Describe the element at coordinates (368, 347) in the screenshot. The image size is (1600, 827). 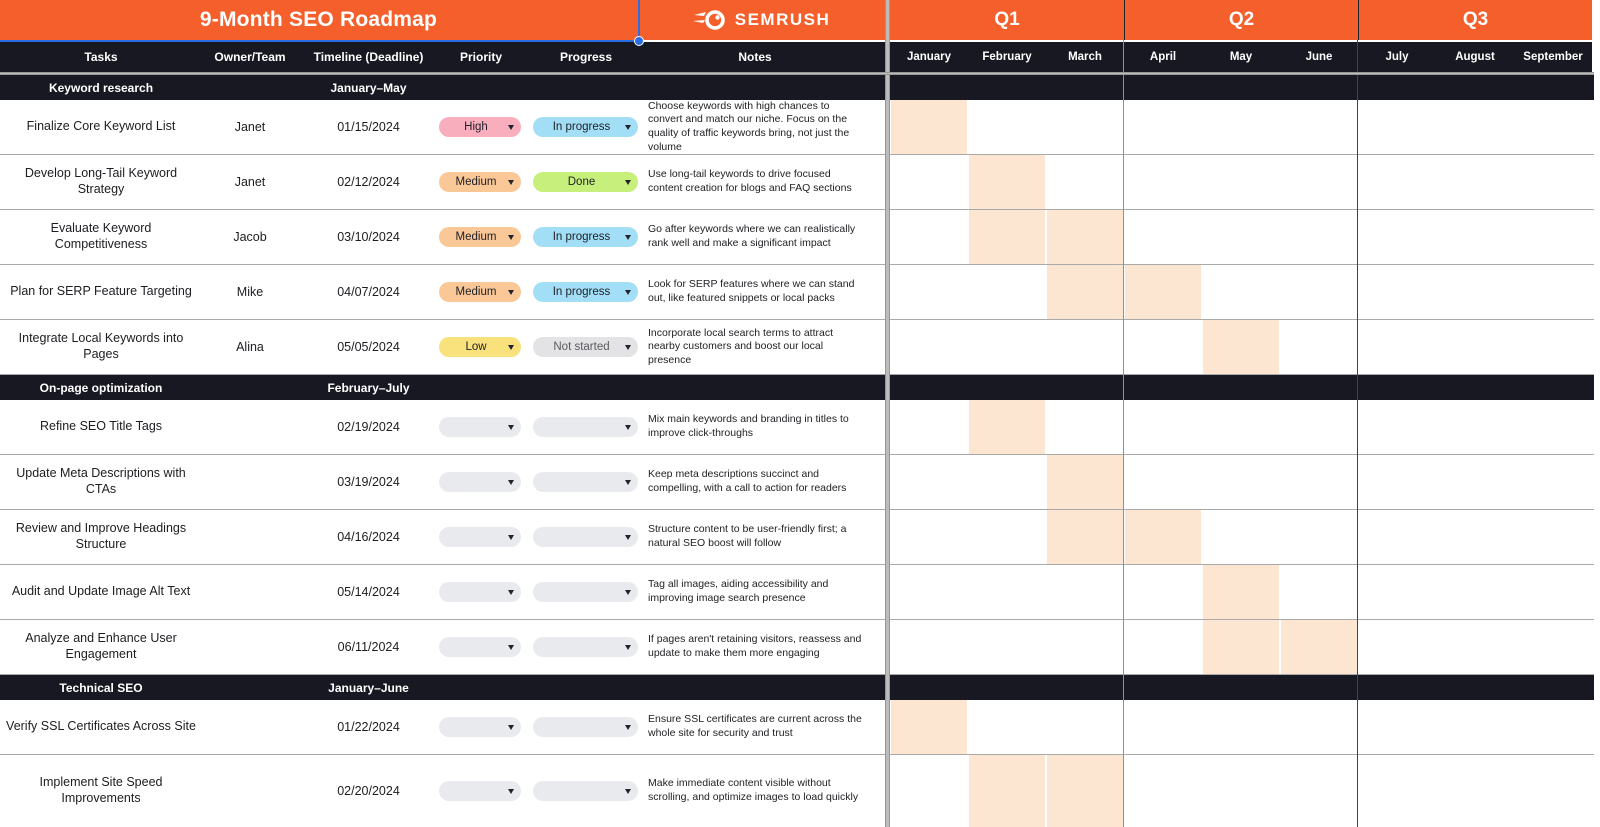
I see `deadline-cell: 05/05/2024` at that location.